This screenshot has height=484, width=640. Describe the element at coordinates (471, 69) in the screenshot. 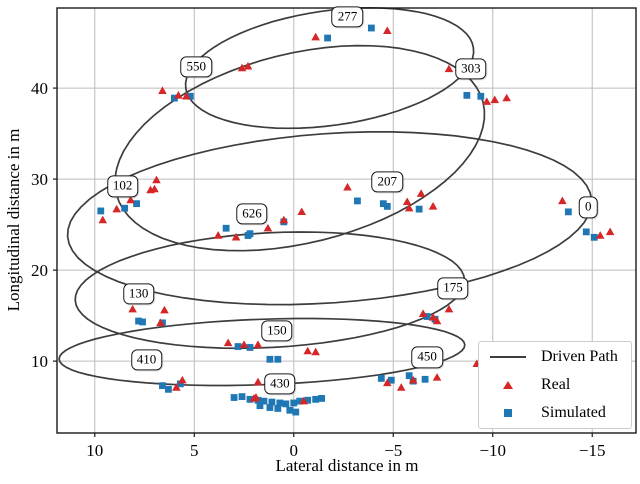

I see `waypoint-label: 303` at that location.